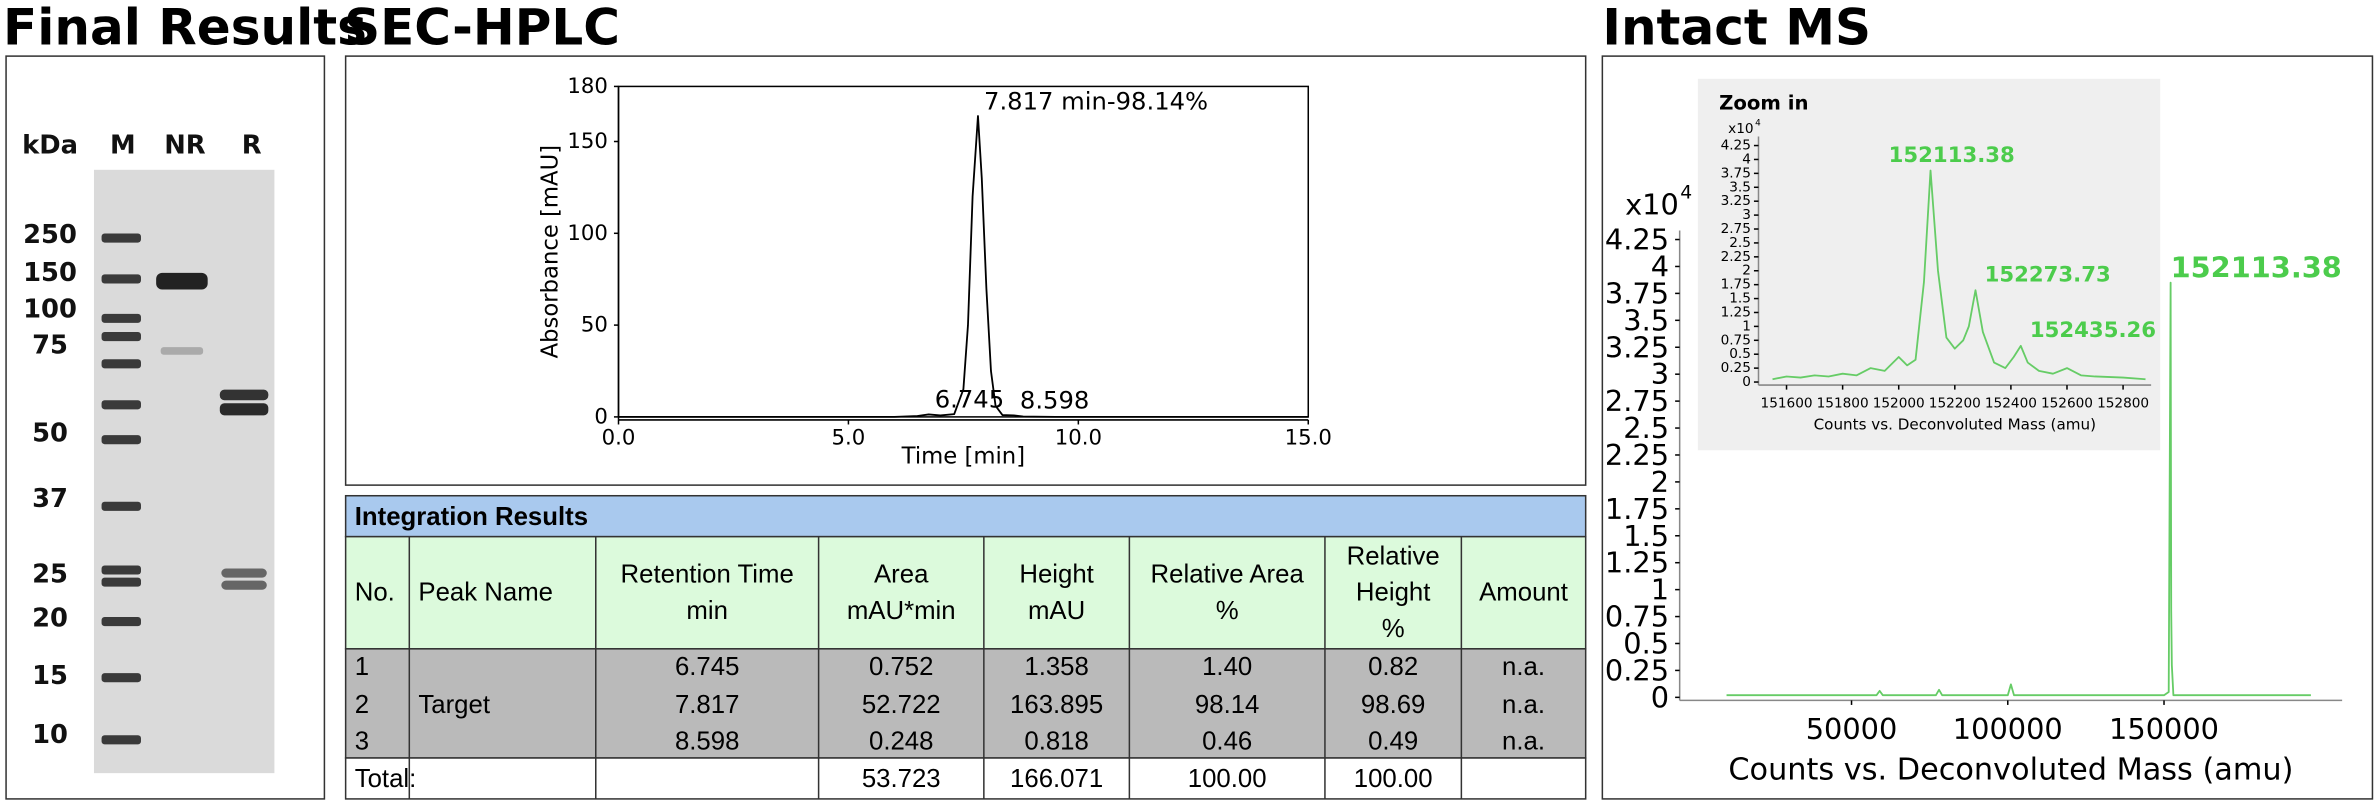  I want to click on section-title: Final Results, so click(185, 28).